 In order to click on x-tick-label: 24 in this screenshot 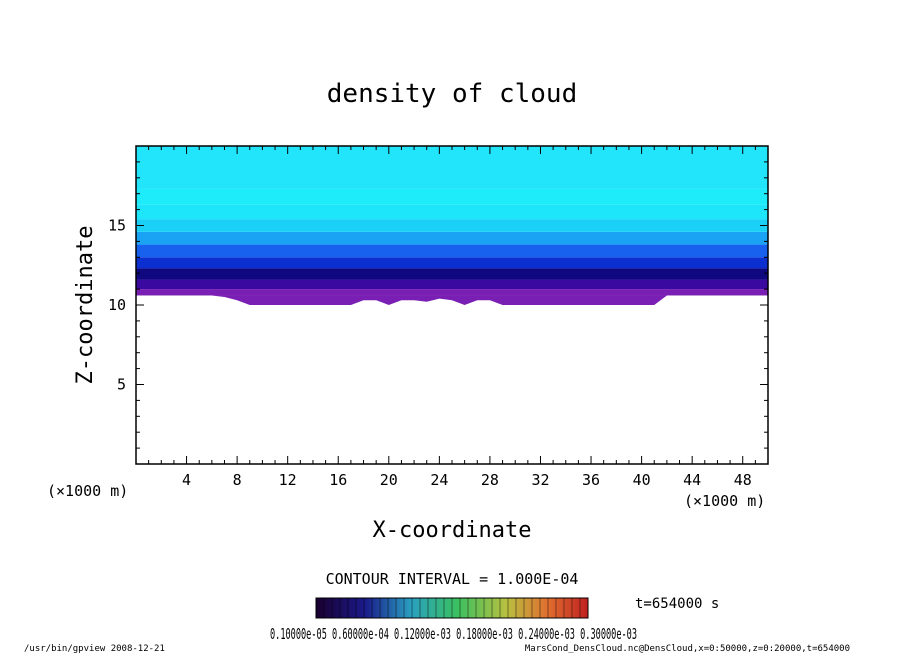, I will do `click(439, 480)`.